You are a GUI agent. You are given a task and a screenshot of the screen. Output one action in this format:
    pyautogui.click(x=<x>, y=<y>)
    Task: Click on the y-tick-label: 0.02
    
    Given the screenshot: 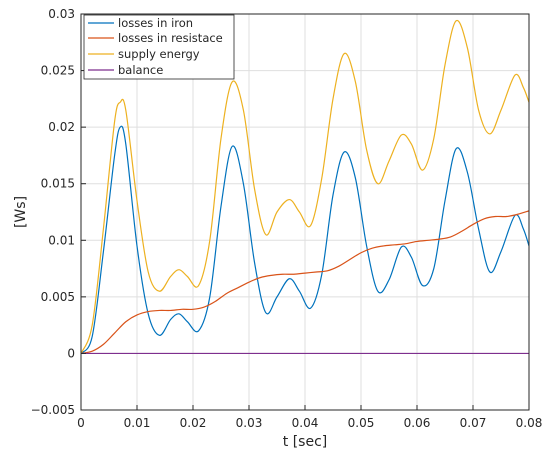 What is the action you would take?
    pyautogui.click(x=61, y=127)
    